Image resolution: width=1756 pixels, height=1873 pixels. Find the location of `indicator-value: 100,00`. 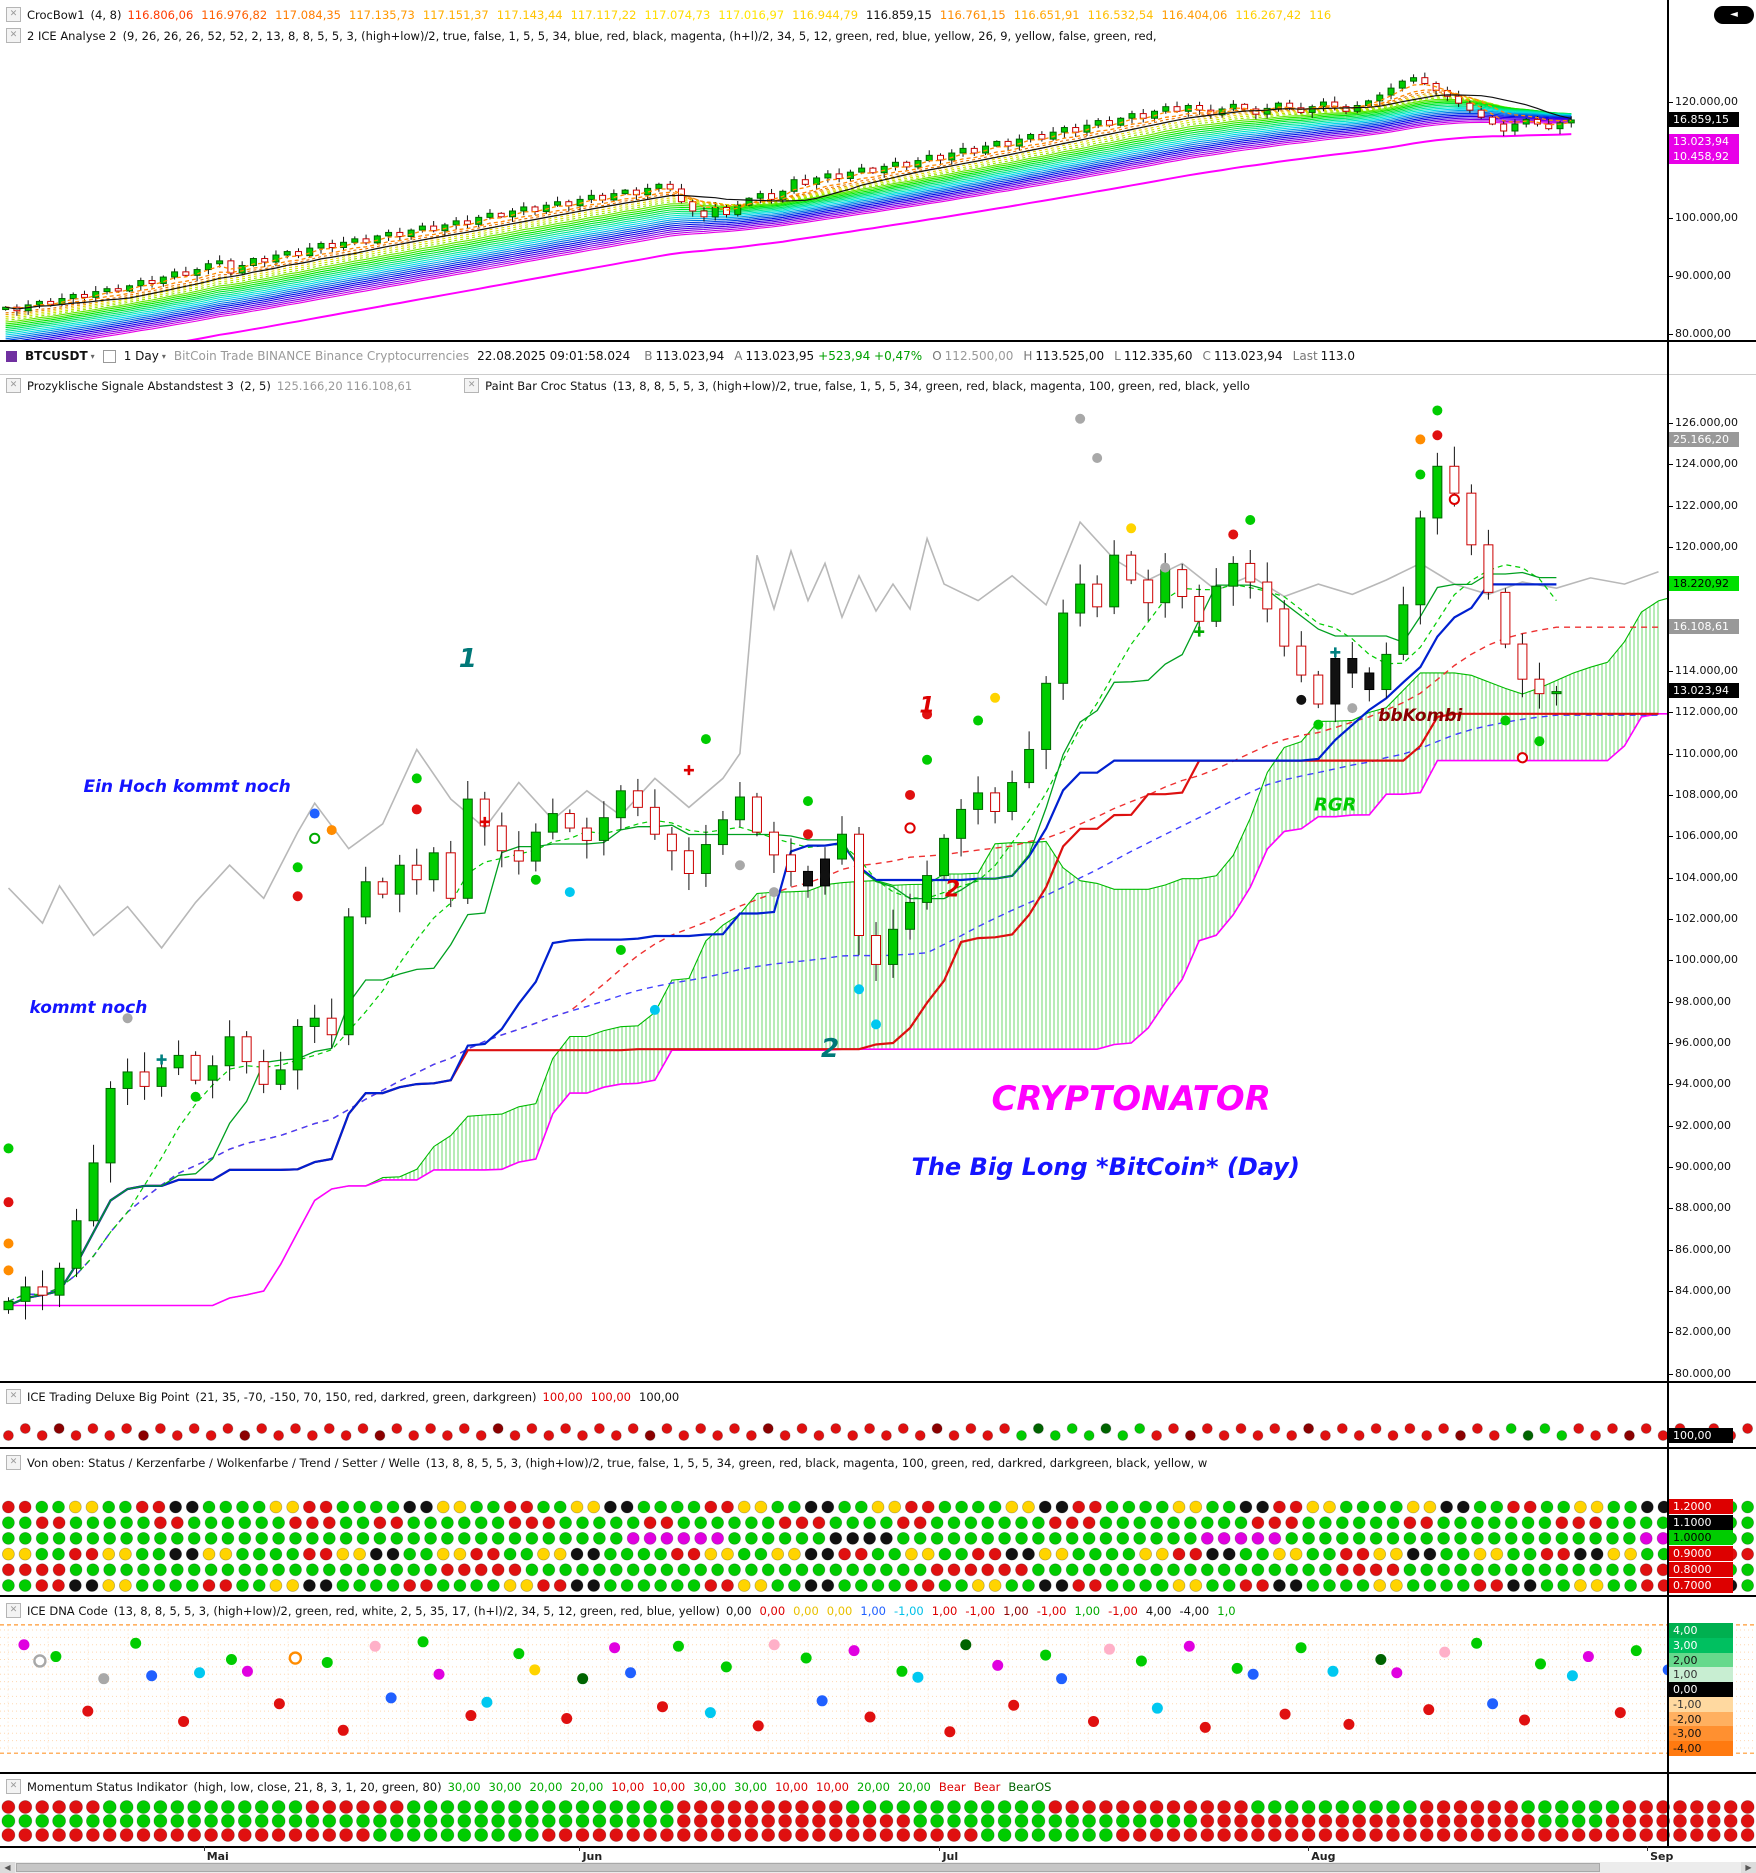

indicator-value: 100,00 is located at coordinates (659, 1396).